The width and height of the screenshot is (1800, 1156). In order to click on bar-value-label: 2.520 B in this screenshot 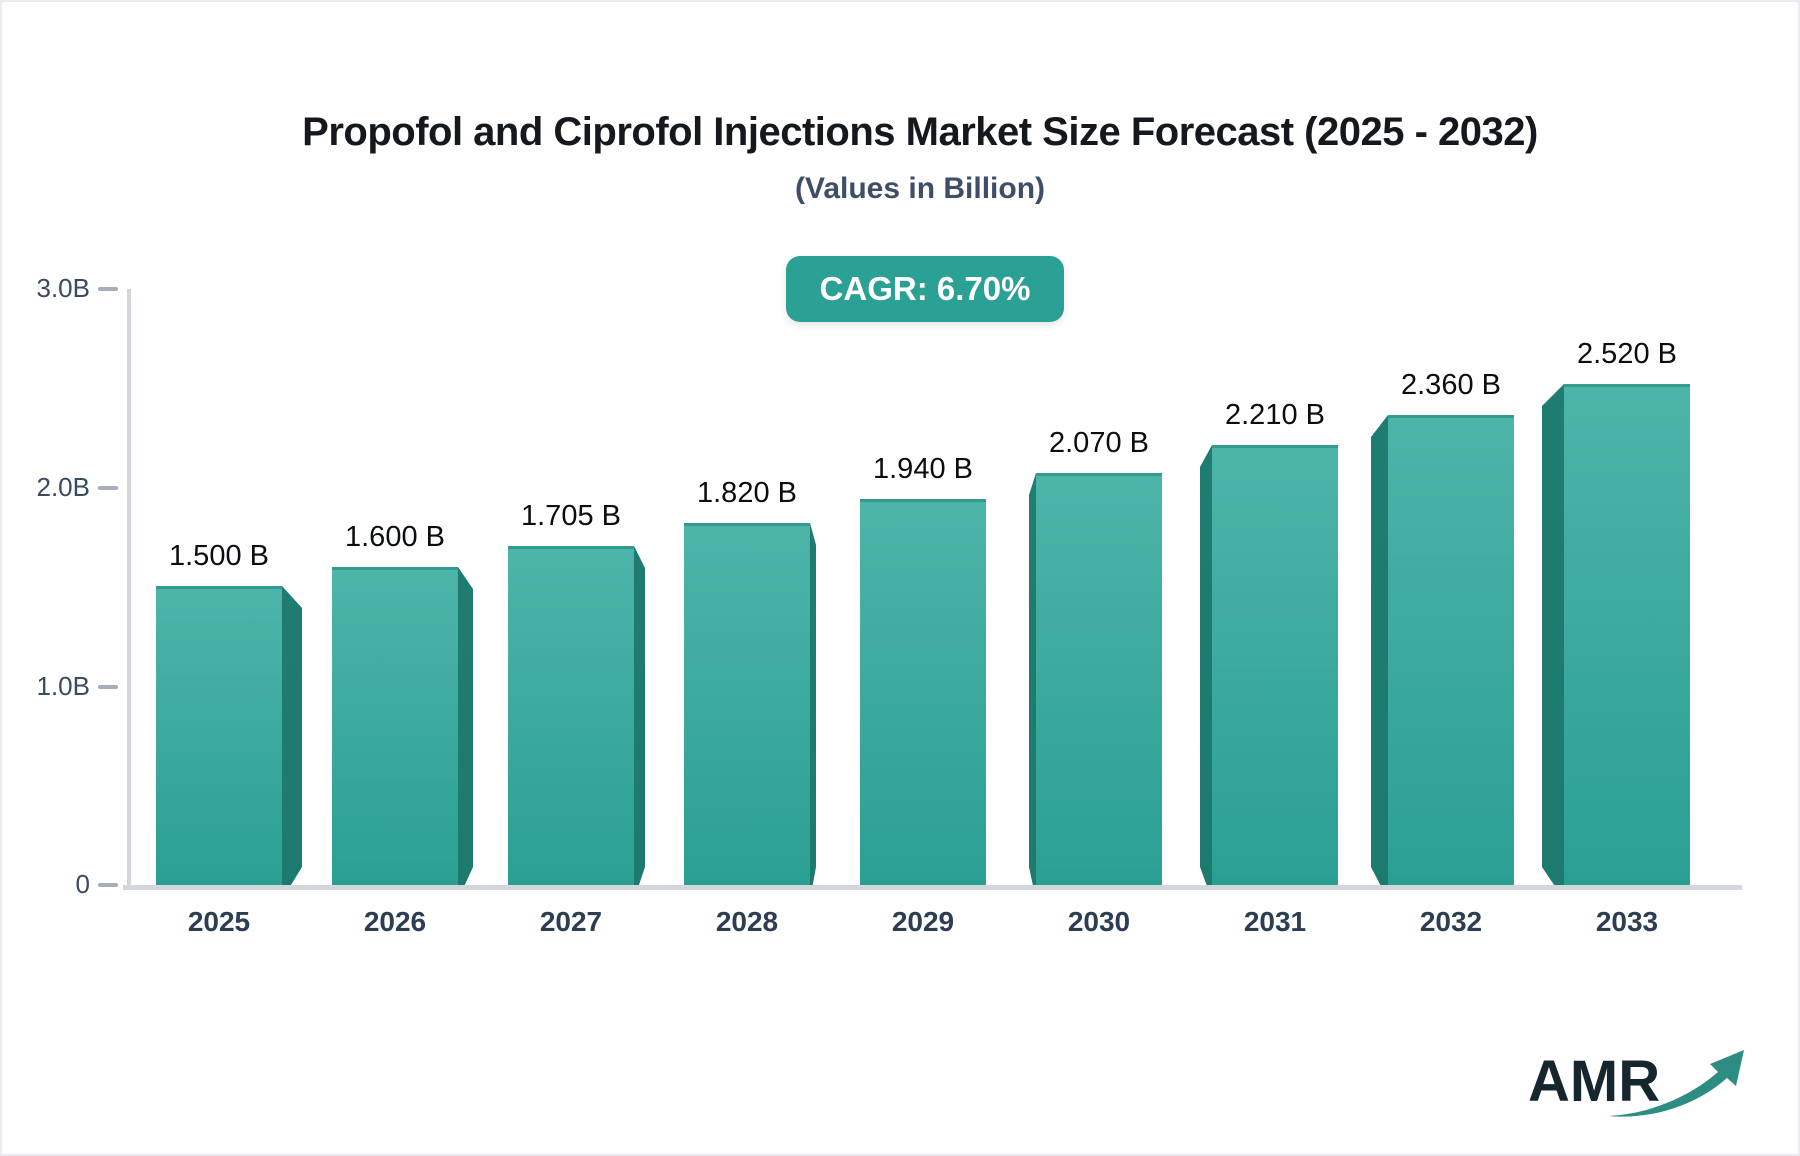, I will do `click(1627, 354)`.